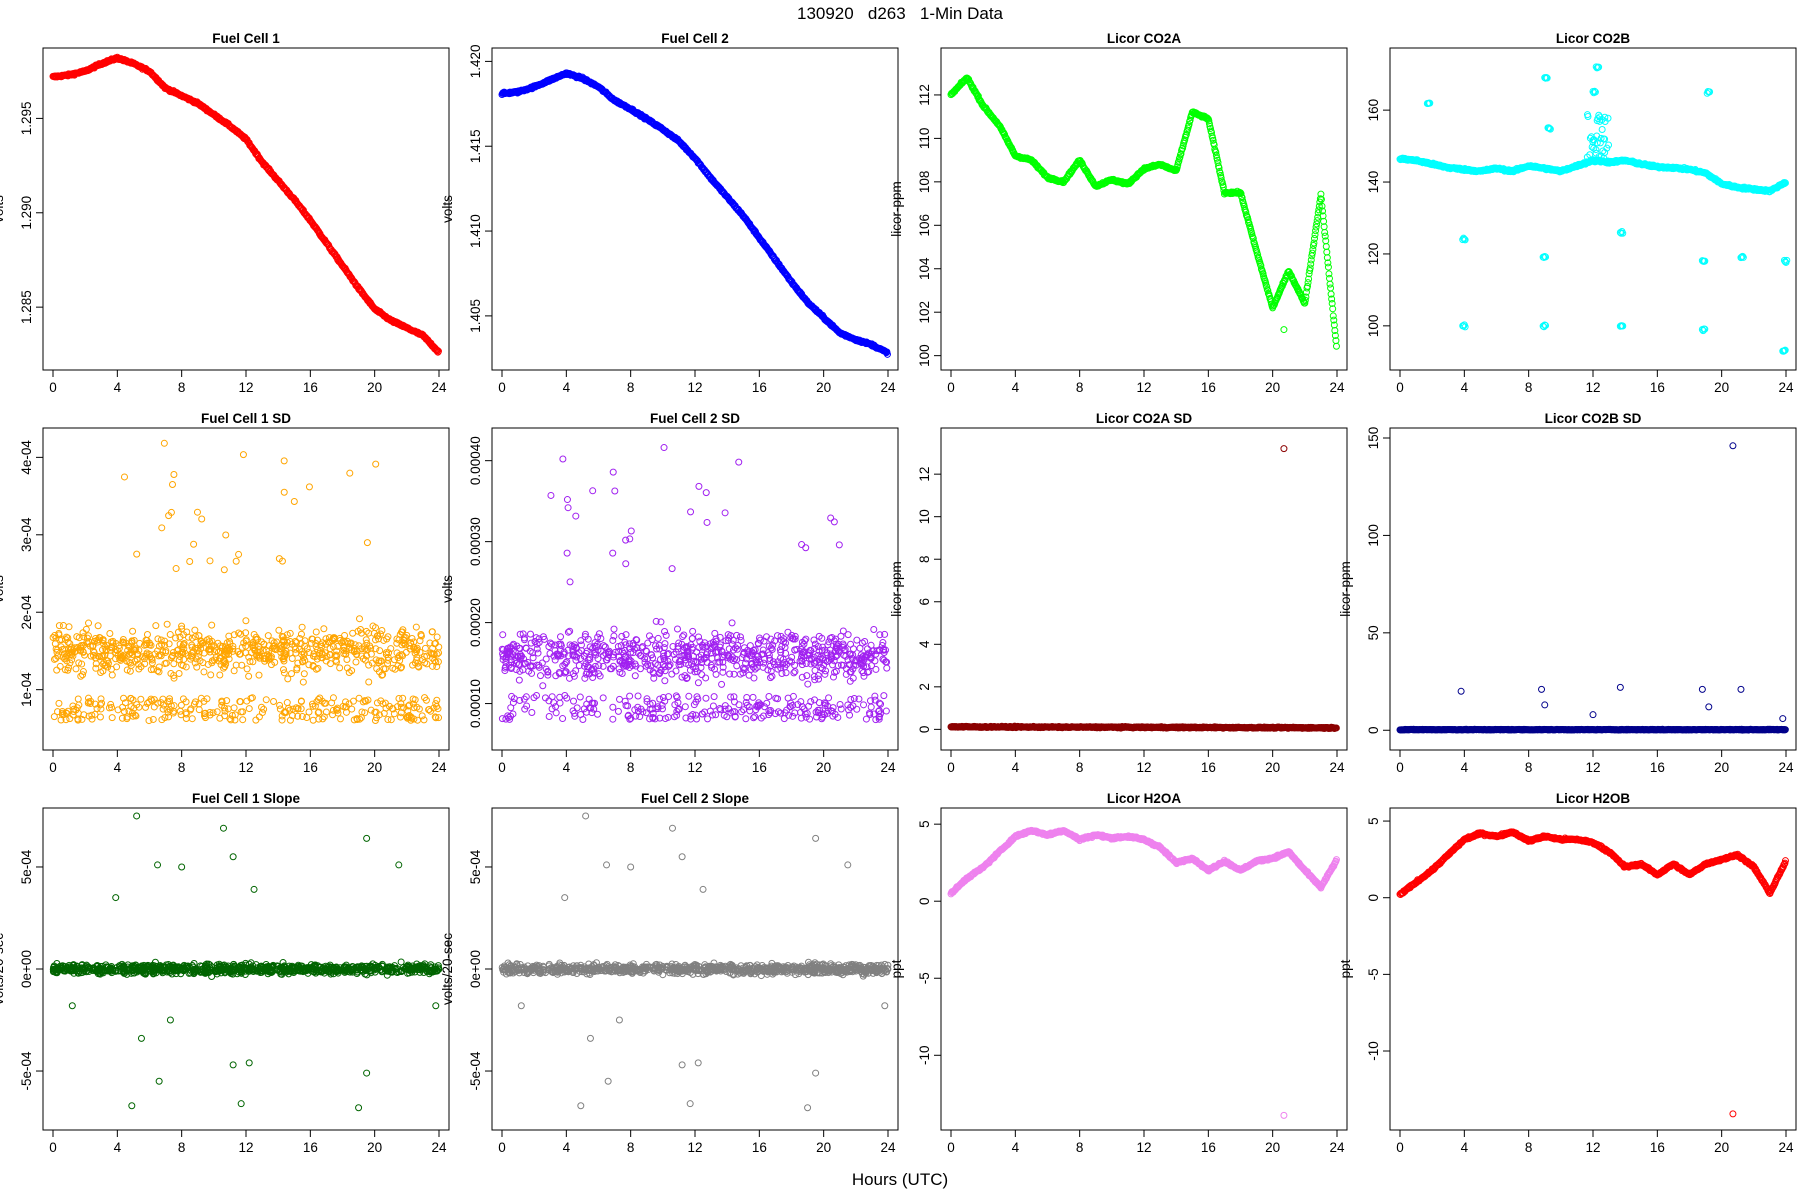 This screenshot has height=1200, width=1800. Describe the element at coordinates (924, 95) in the screenshot. I see `y-tick-label: 112` at that location.